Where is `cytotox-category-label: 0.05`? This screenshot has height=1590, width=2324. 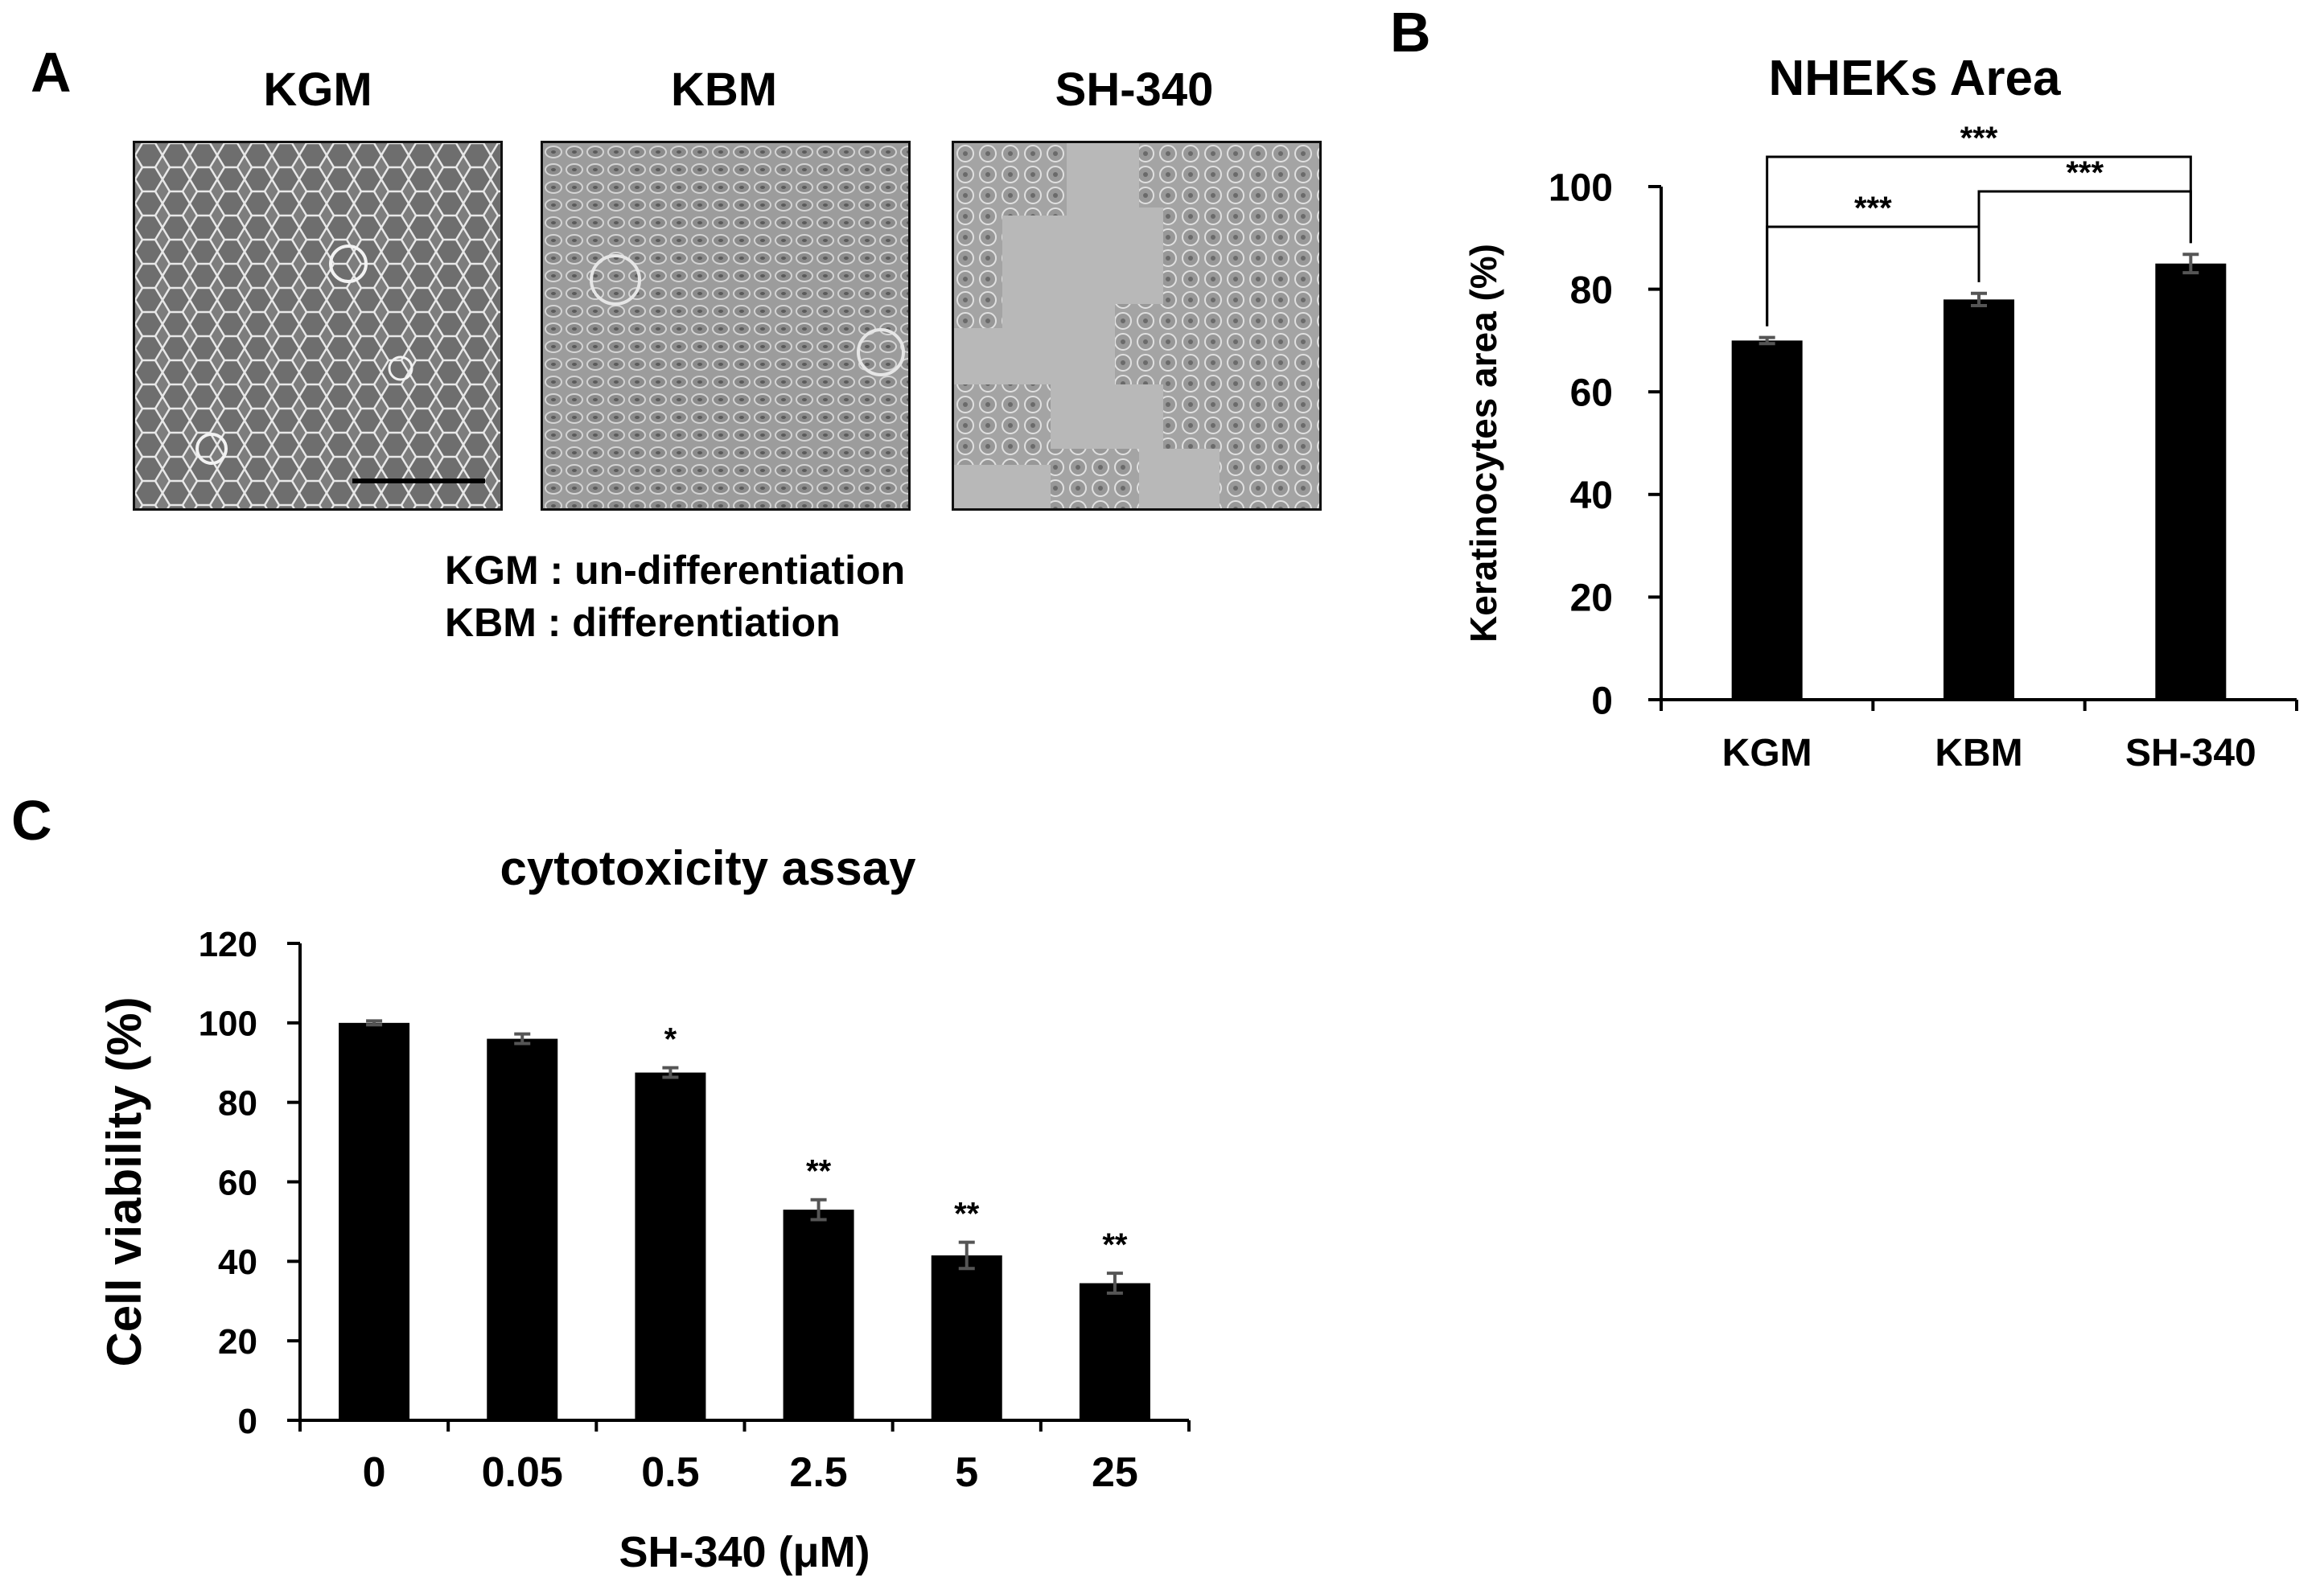
cytotox-category-label: 0.05 is located at coordinates (522, 1472).